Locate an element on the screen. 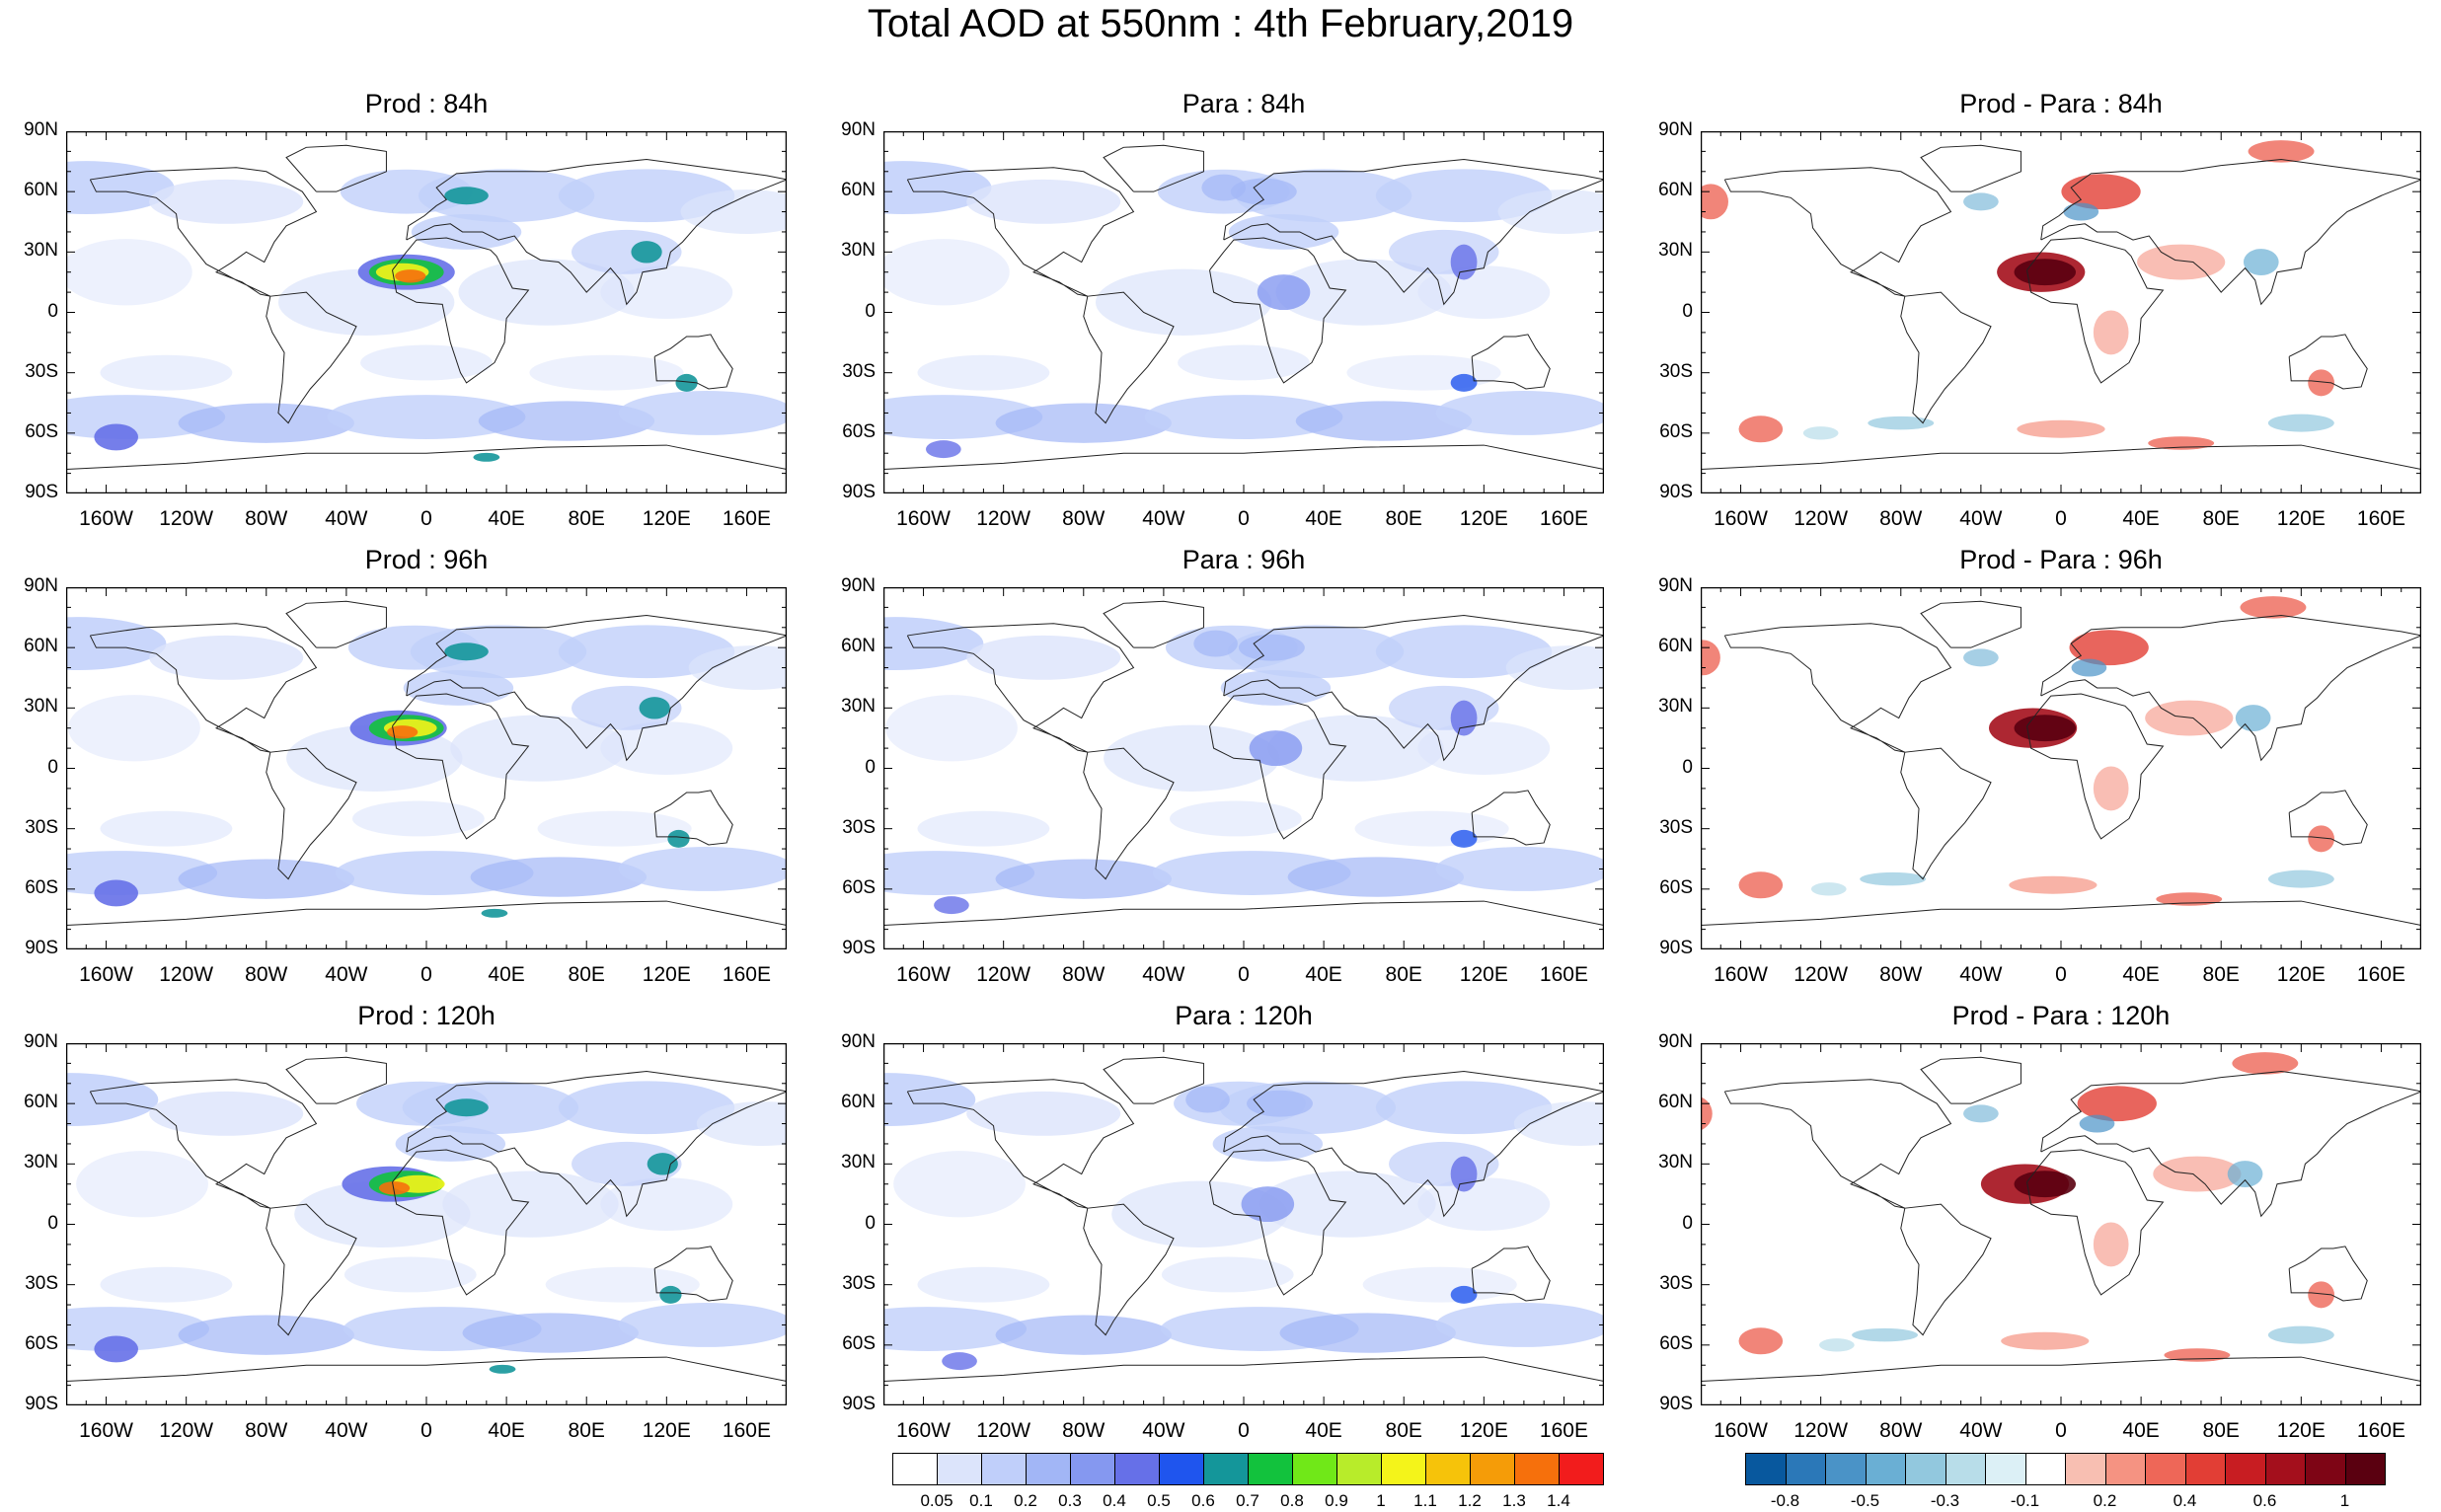 This screenshot has height=1512, width=2441. colorbar-label: 0.4 is located at coordinates (1115, 1500).